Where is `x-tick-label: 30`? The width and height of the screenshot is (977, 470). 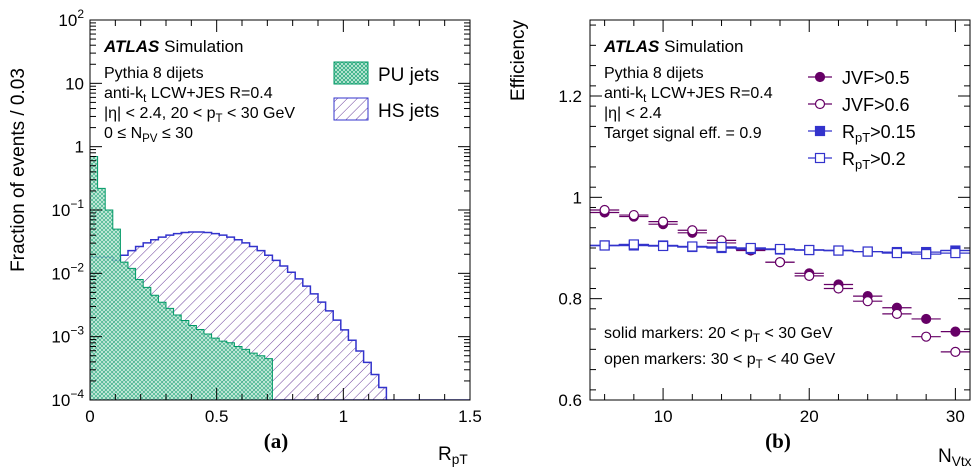
x-tick-label: 30 is located at coordinates (955, 416).